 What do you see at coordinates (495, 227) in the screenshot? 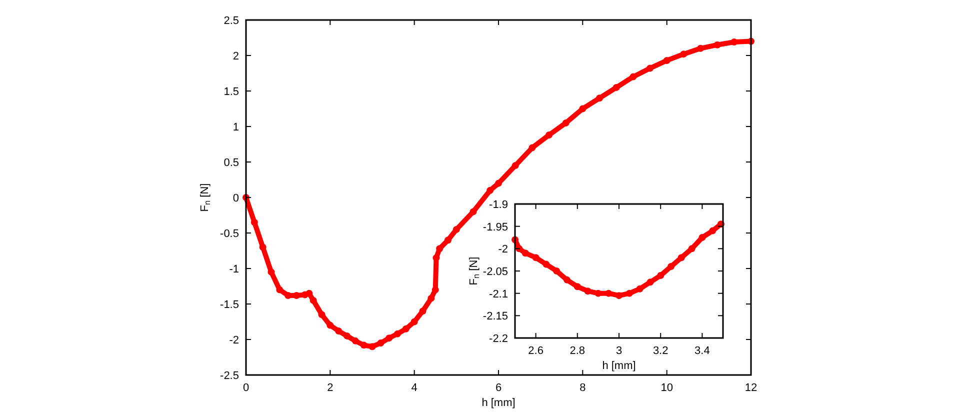
I see `y-tick-label: -1.95` at bounding box center [495, 227].